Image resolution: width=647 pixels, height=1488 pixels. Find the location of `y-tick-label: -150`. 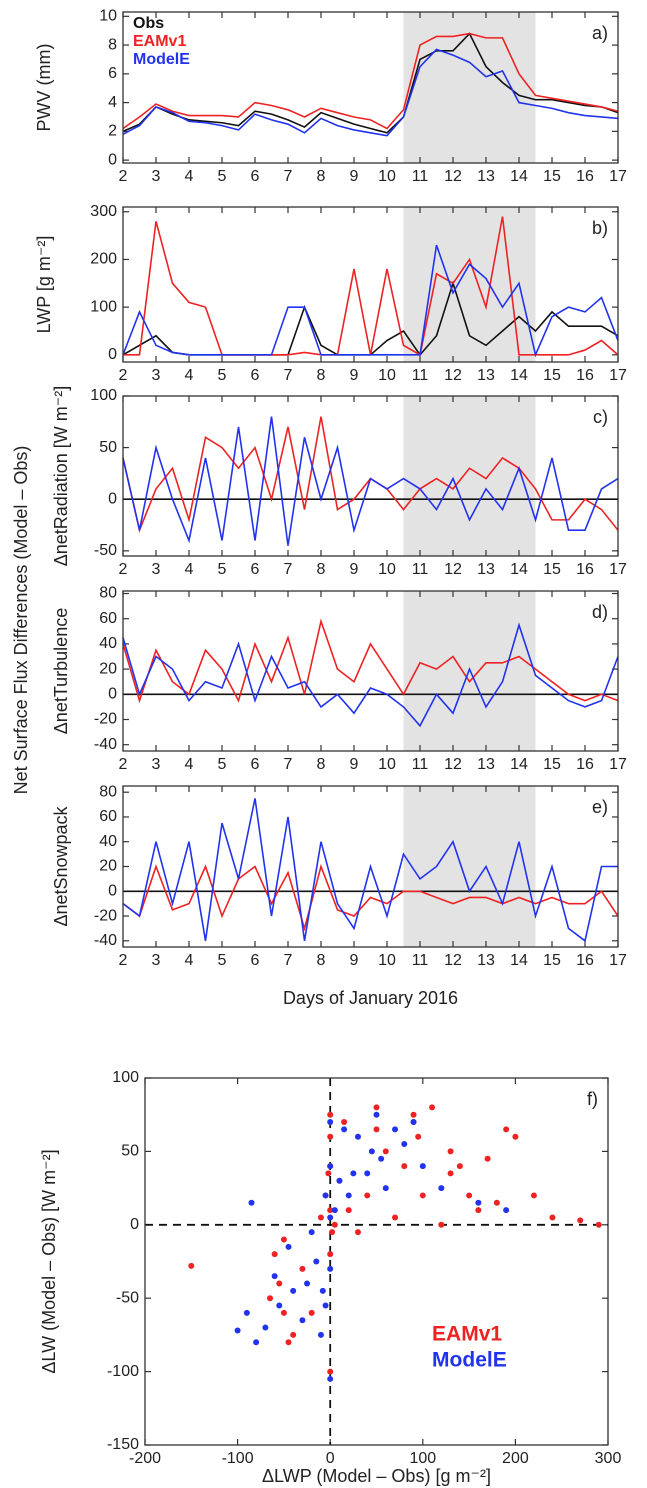

y-tick-label: -150 is located at coordinates (123, 1444).